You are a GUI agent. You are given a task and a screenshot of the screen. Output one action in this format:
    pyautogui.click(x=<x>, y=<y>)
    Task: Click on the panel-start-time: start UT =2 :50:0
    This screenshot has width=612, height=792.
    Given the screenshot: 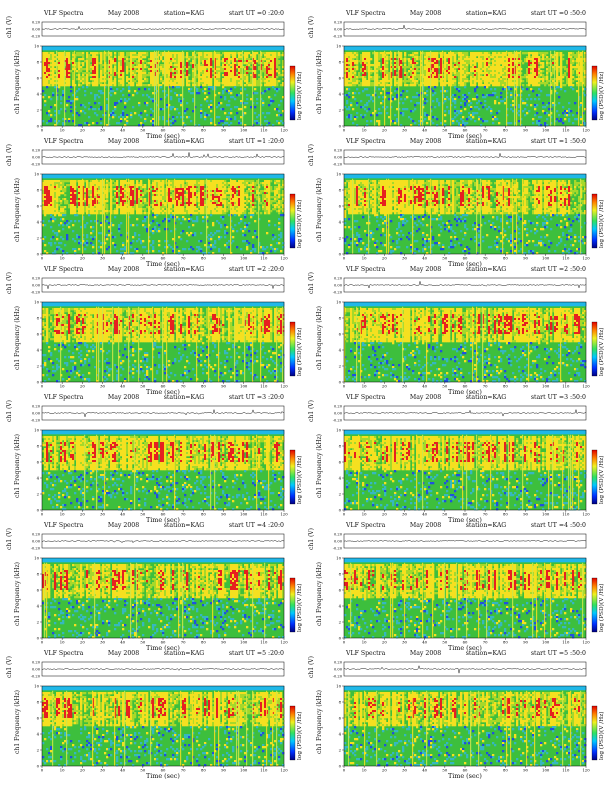 What is the action you would take?
    pyautogui.click(x=558, y=269)
    